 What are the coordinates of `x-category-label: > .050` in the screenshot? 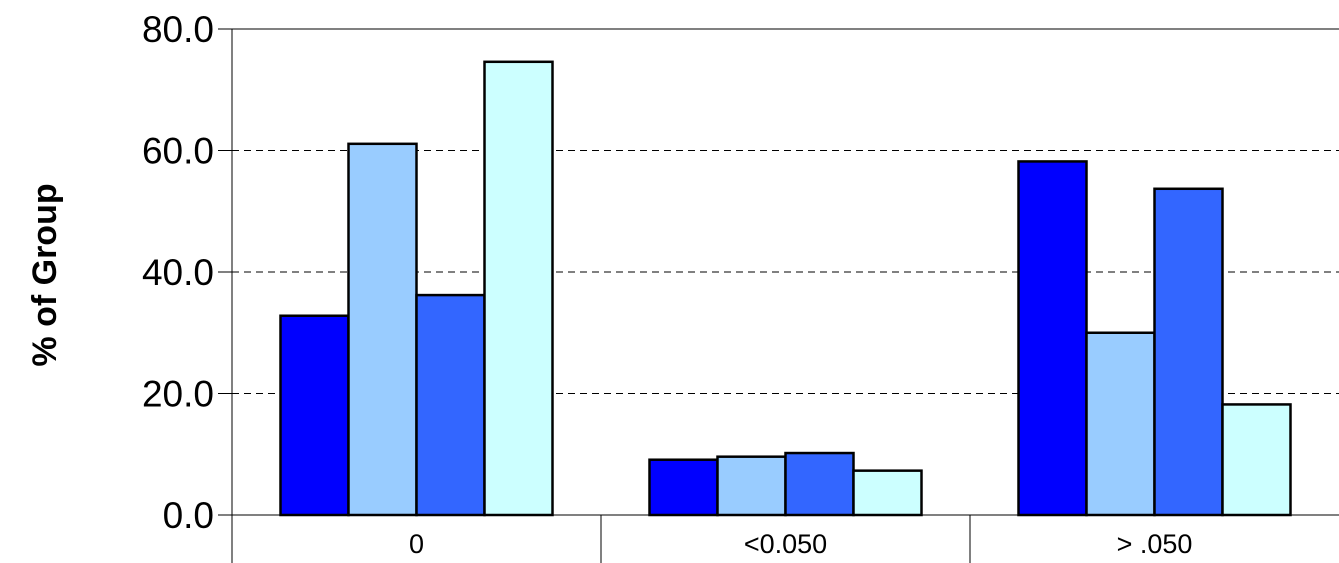 It's located at (1155, 544).